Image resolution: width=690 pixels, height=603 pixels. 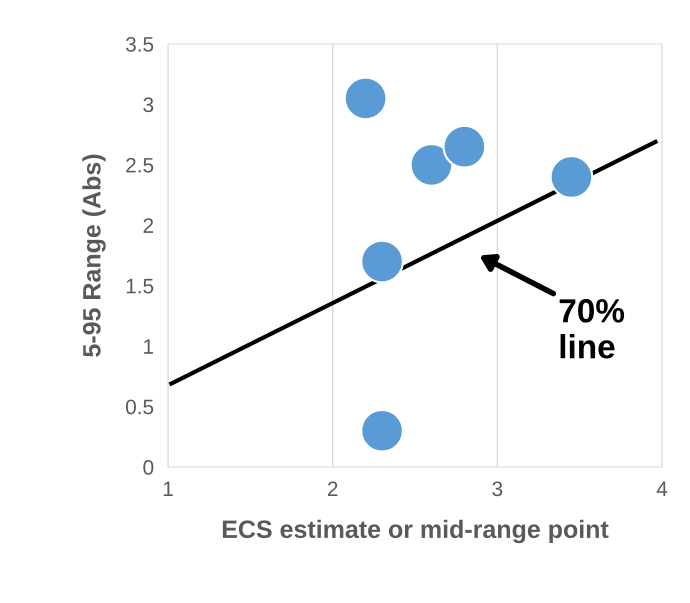 What do you see at coordinates (140, 407) in the screenshot?
I see `y-tick-label: 0.5` at bounding box center [140, 407].